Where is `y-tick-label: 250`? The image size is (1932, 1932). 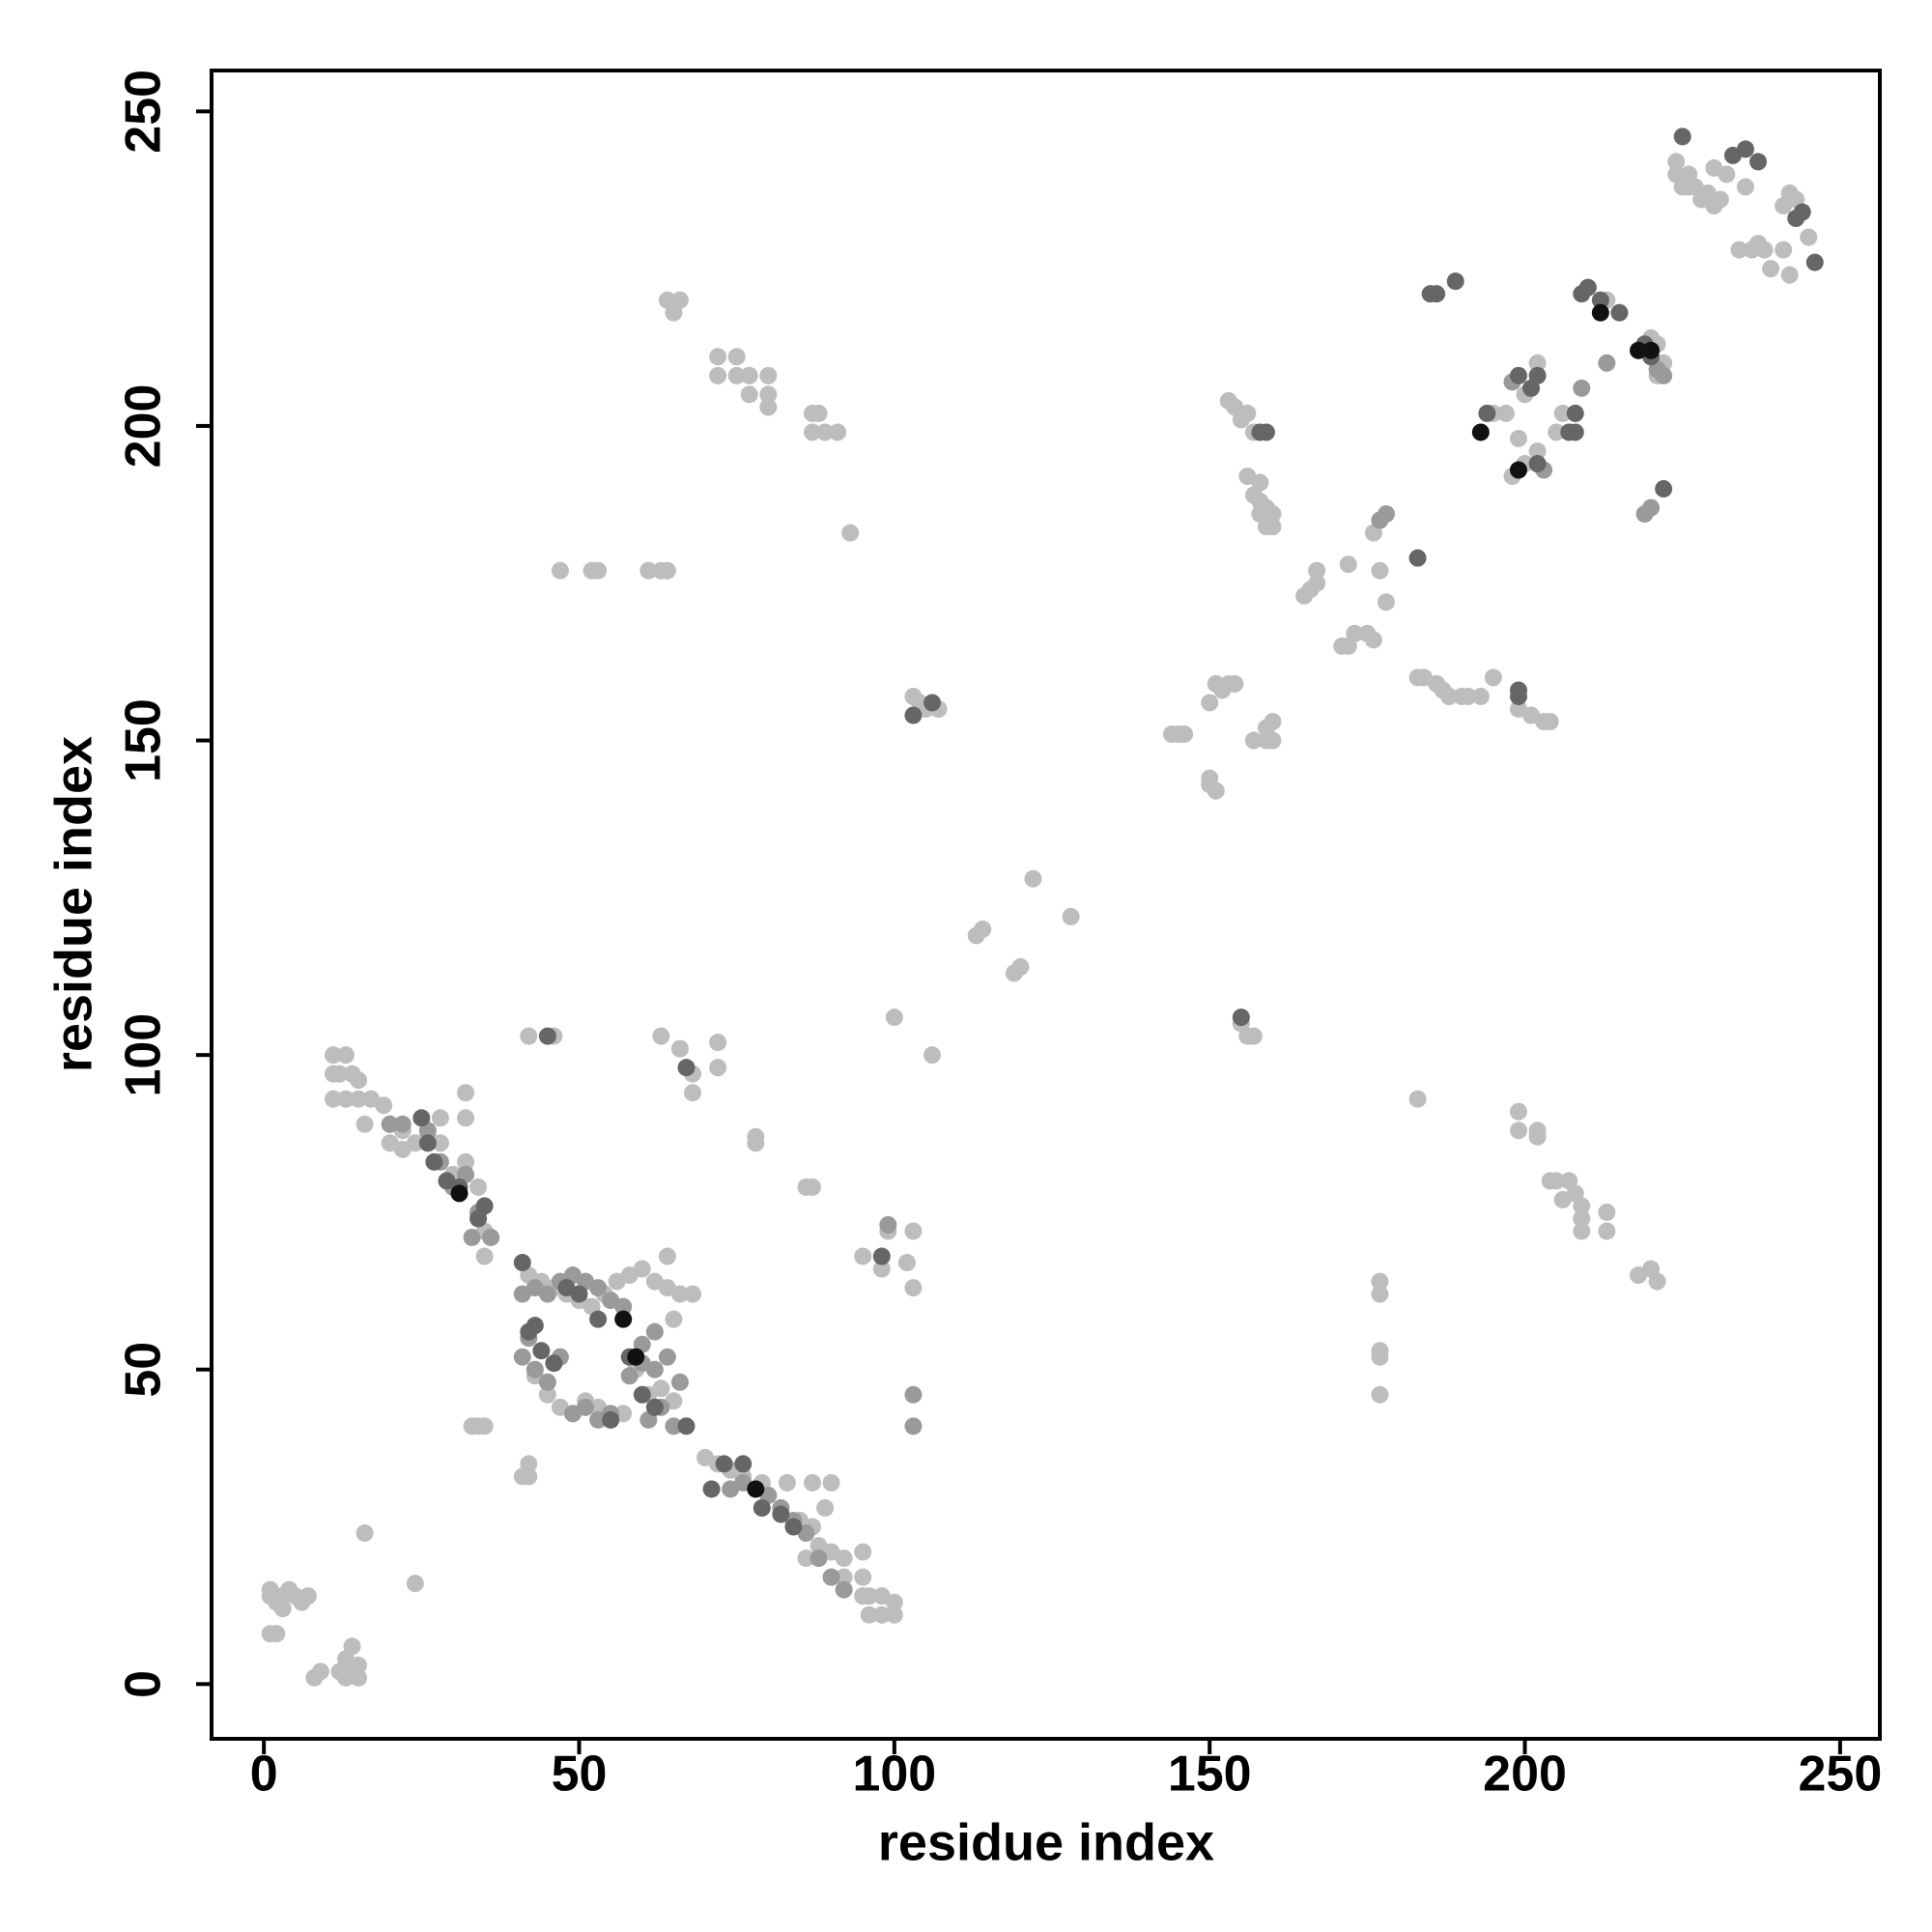 y-tick-label: 250 is located at coordinates (144, 112).